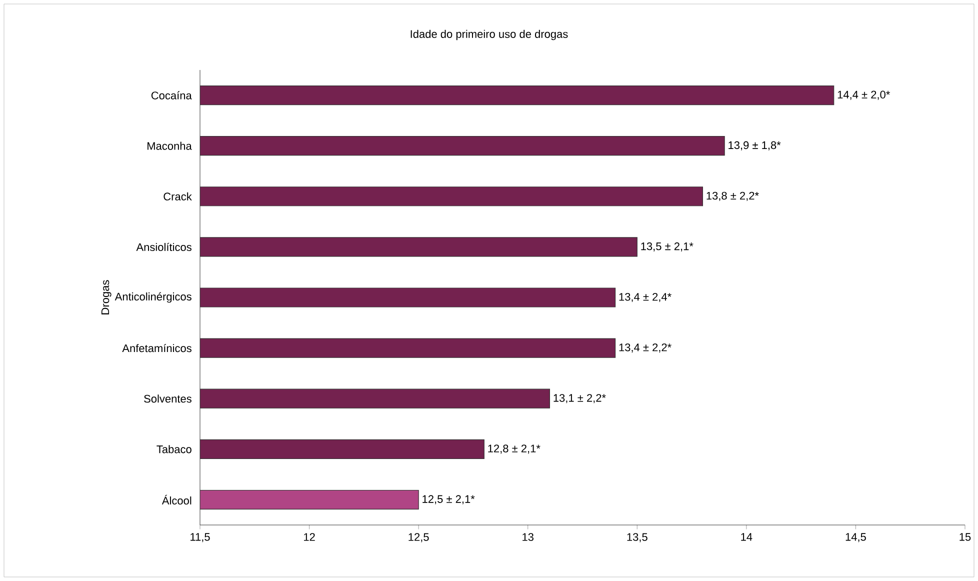 This screenshot has width=978, height=581. What do you see at coordinates (157, 348) in the screenshot?
I see `y-tick-label: Anfetamínicos` at bounding box center [157, 348].